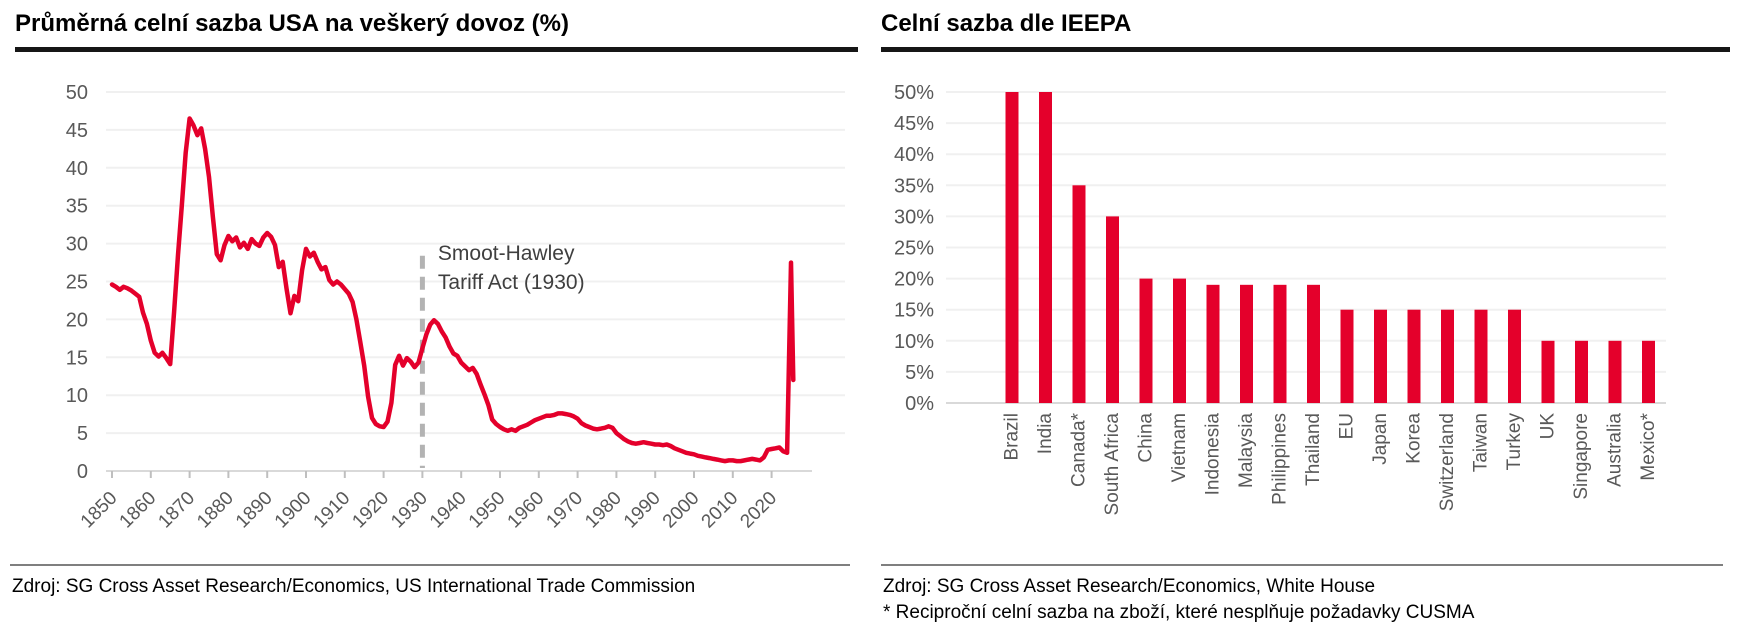 The image size is (1763, 641). Describe the element at coordinates (77, 169) in the screenshot. I see `y-axis-tick-label: 40` at that location.